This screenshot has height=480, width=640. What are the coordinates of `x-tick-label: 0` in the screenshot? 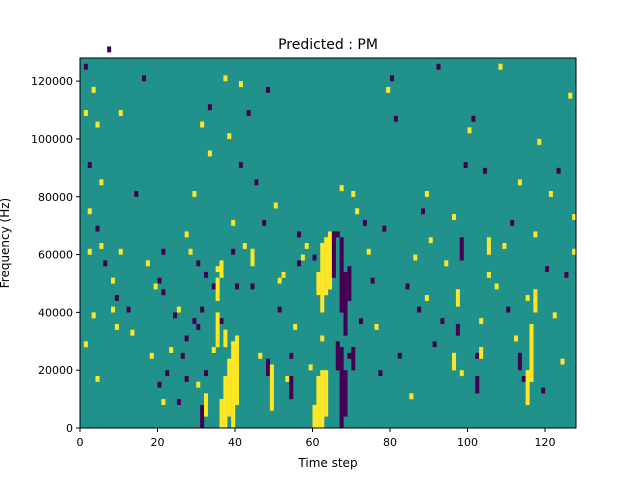 It's located at (80, 442).